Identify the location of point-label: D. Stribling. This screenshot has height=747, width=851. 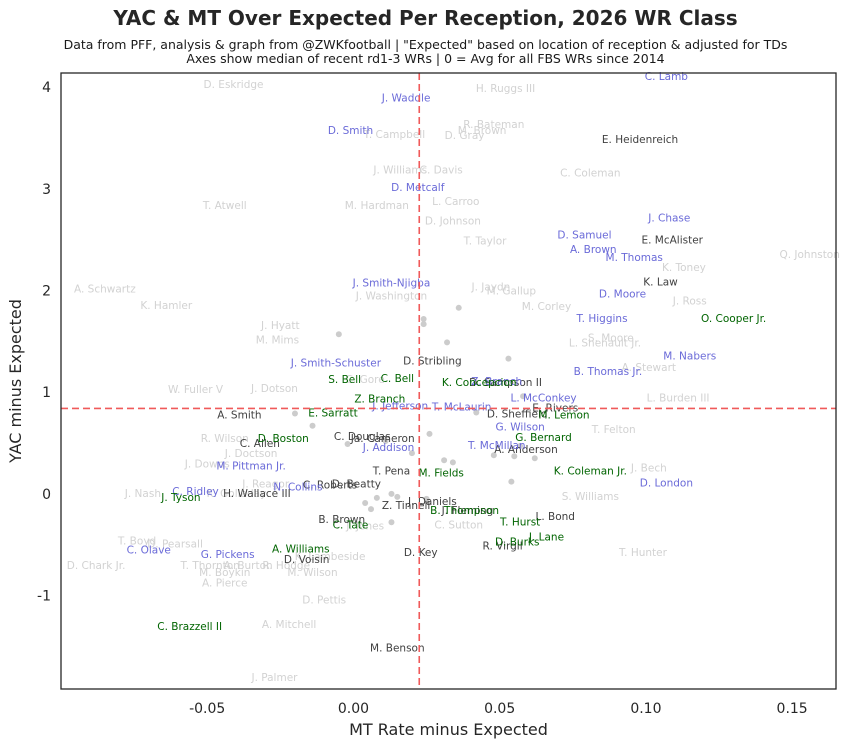
(432, 362).